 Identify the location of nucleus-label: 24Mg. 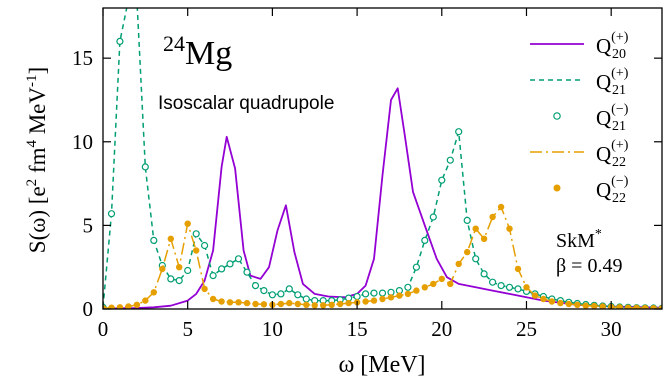
(197, 51).